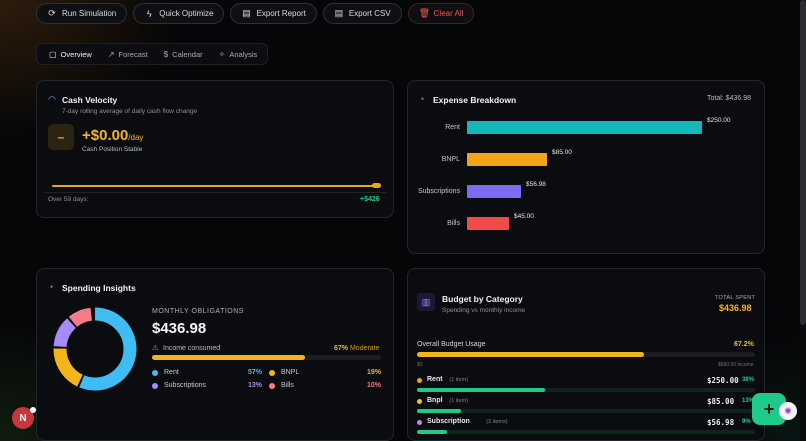 Image resolution: width=806 pixels, height=441 pixels. I want to click on file-icon: ▤, so click(339, 13).